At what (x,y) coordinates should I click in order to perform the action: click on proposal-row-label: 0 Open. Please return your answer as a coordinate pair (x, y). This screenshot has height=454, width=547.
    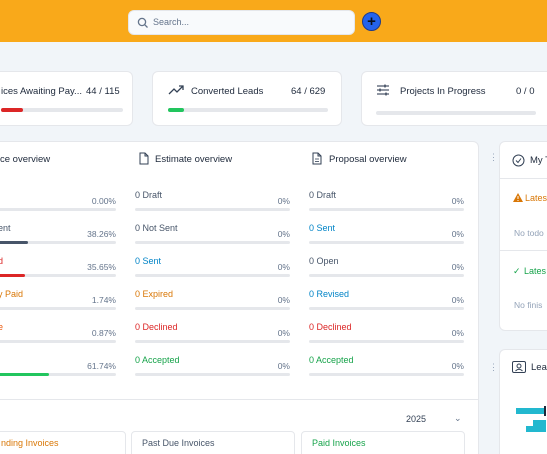
    Looking at the image, I should click on (324, 261).